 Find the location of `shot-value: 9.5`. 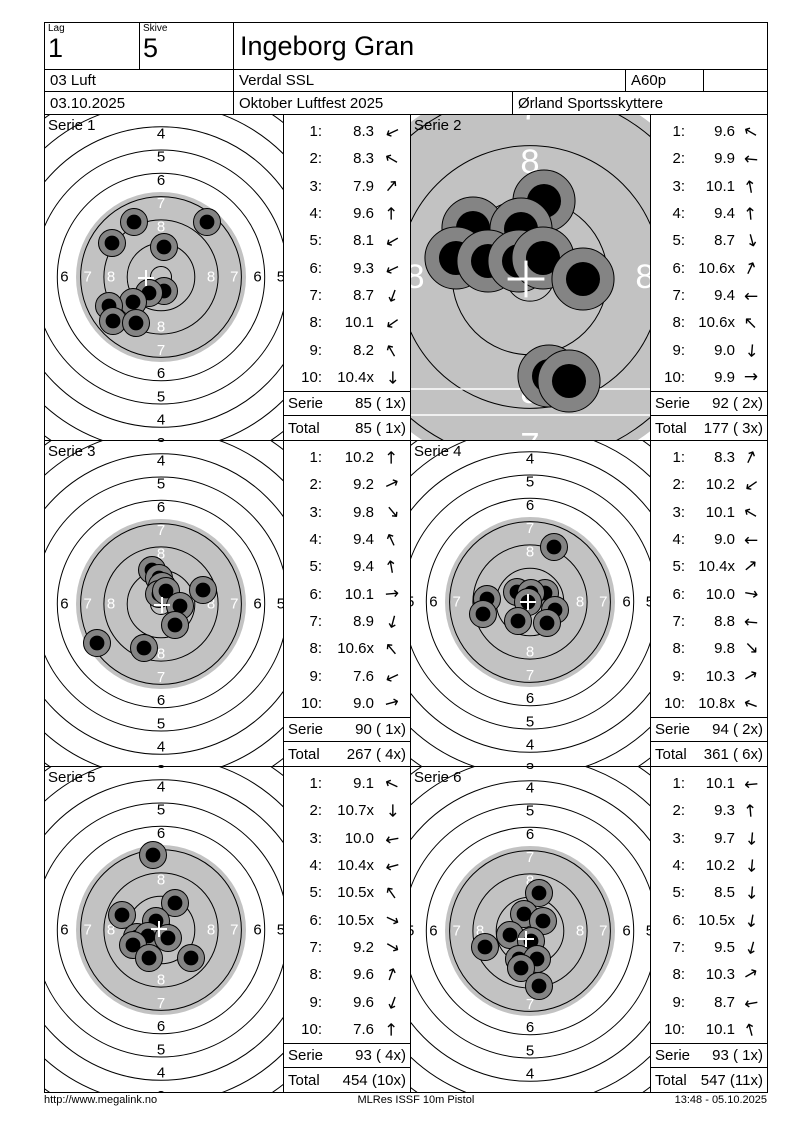

shot-value: 9.5 is located at coordinates (724, 947).